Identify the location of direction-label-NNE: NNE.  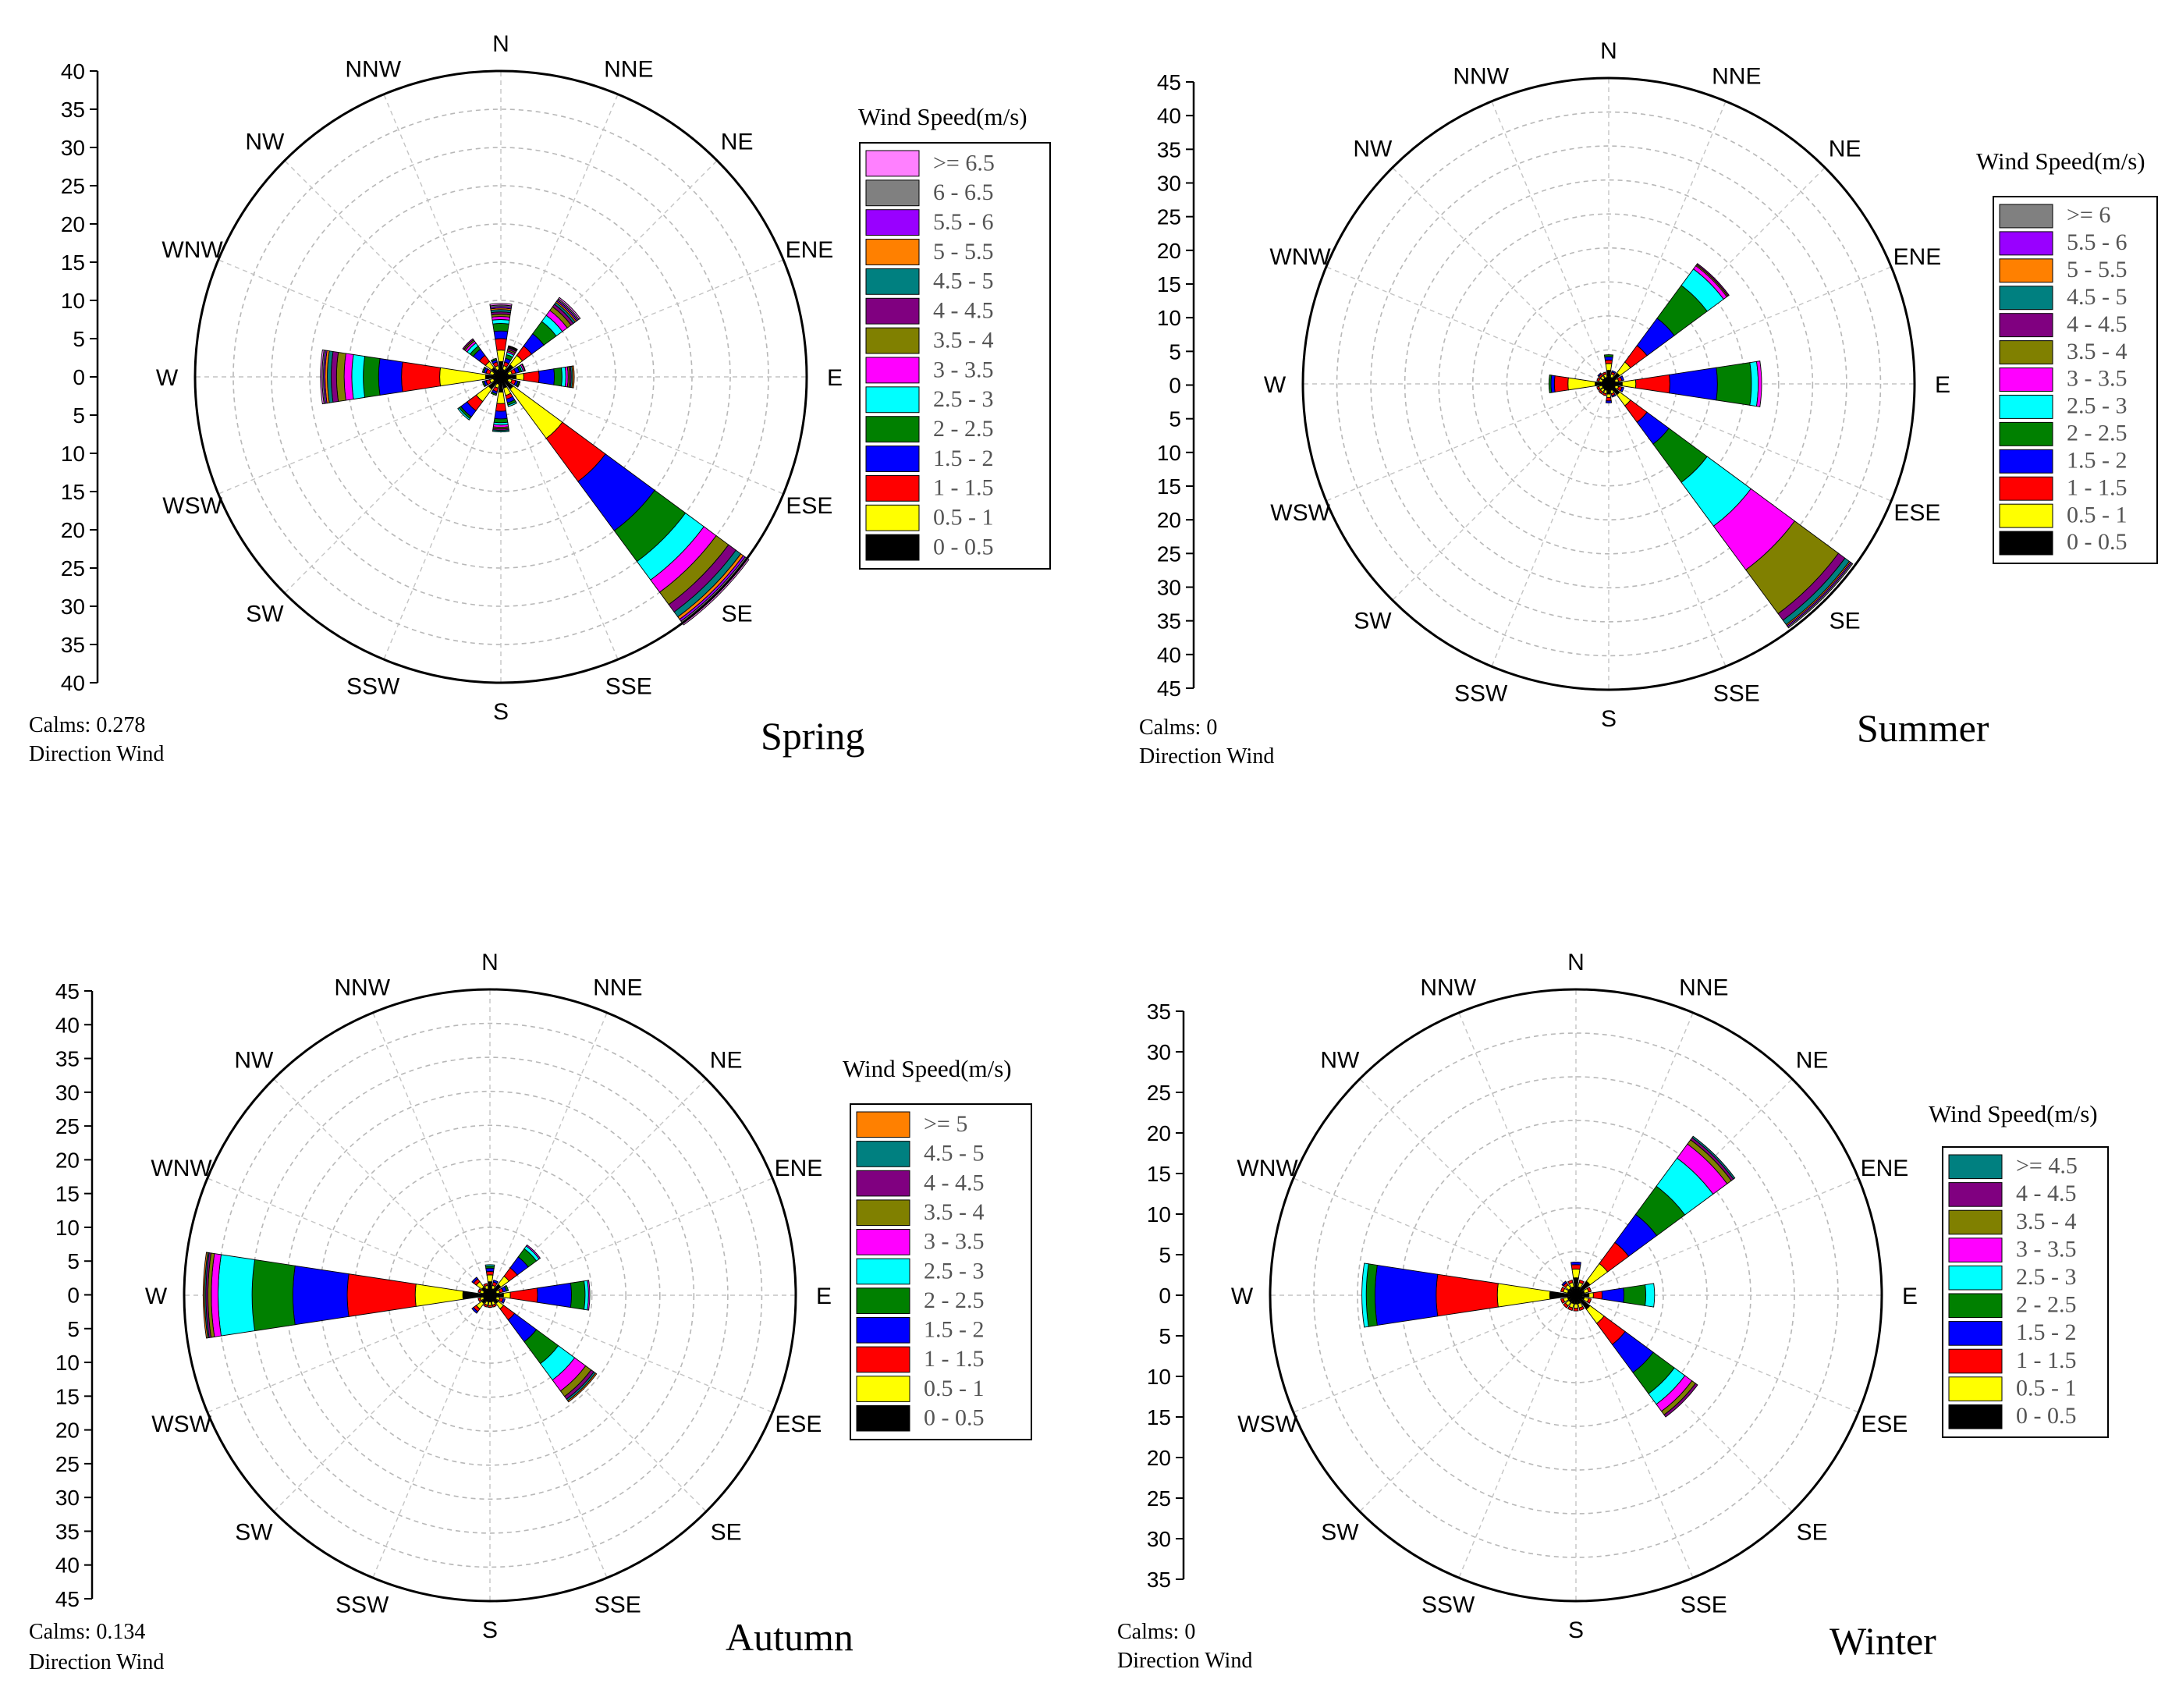
(1704, 988).